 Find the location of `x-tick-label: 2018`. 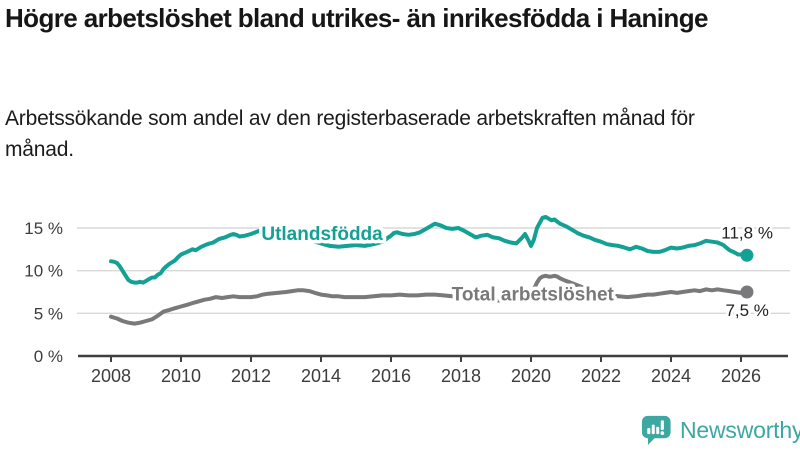

x-tick-label: 2018 is located at coordinates (461, 376).